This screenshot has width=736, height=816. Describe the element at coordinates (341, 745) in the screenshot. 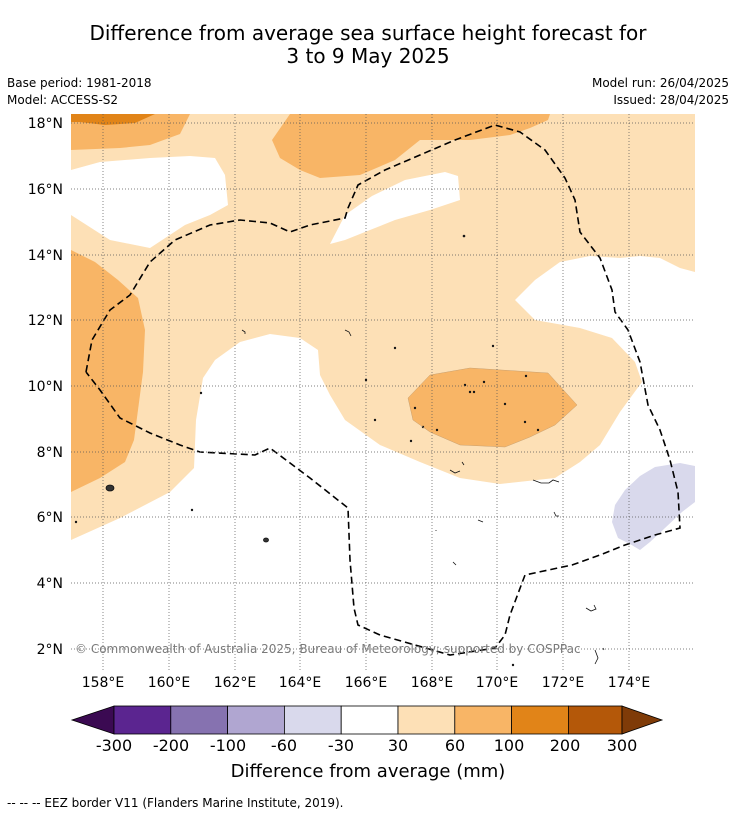

I see `colorbar-tick: -30` at that location.